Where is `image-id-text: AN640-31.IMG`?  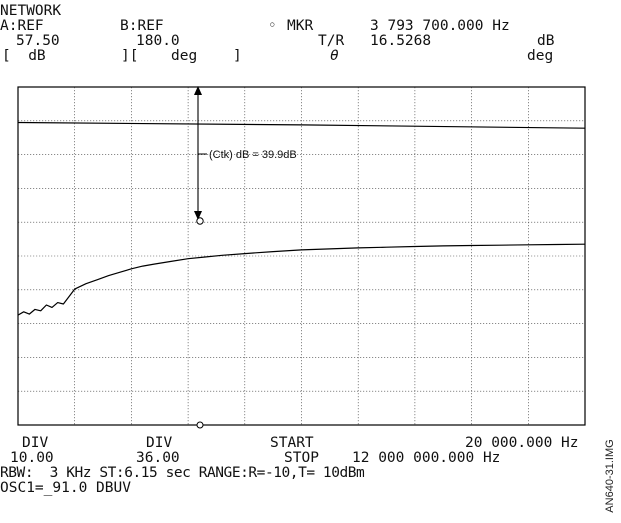 image-id-text: AN640-31.IMG is located at coordinates (610, 476).